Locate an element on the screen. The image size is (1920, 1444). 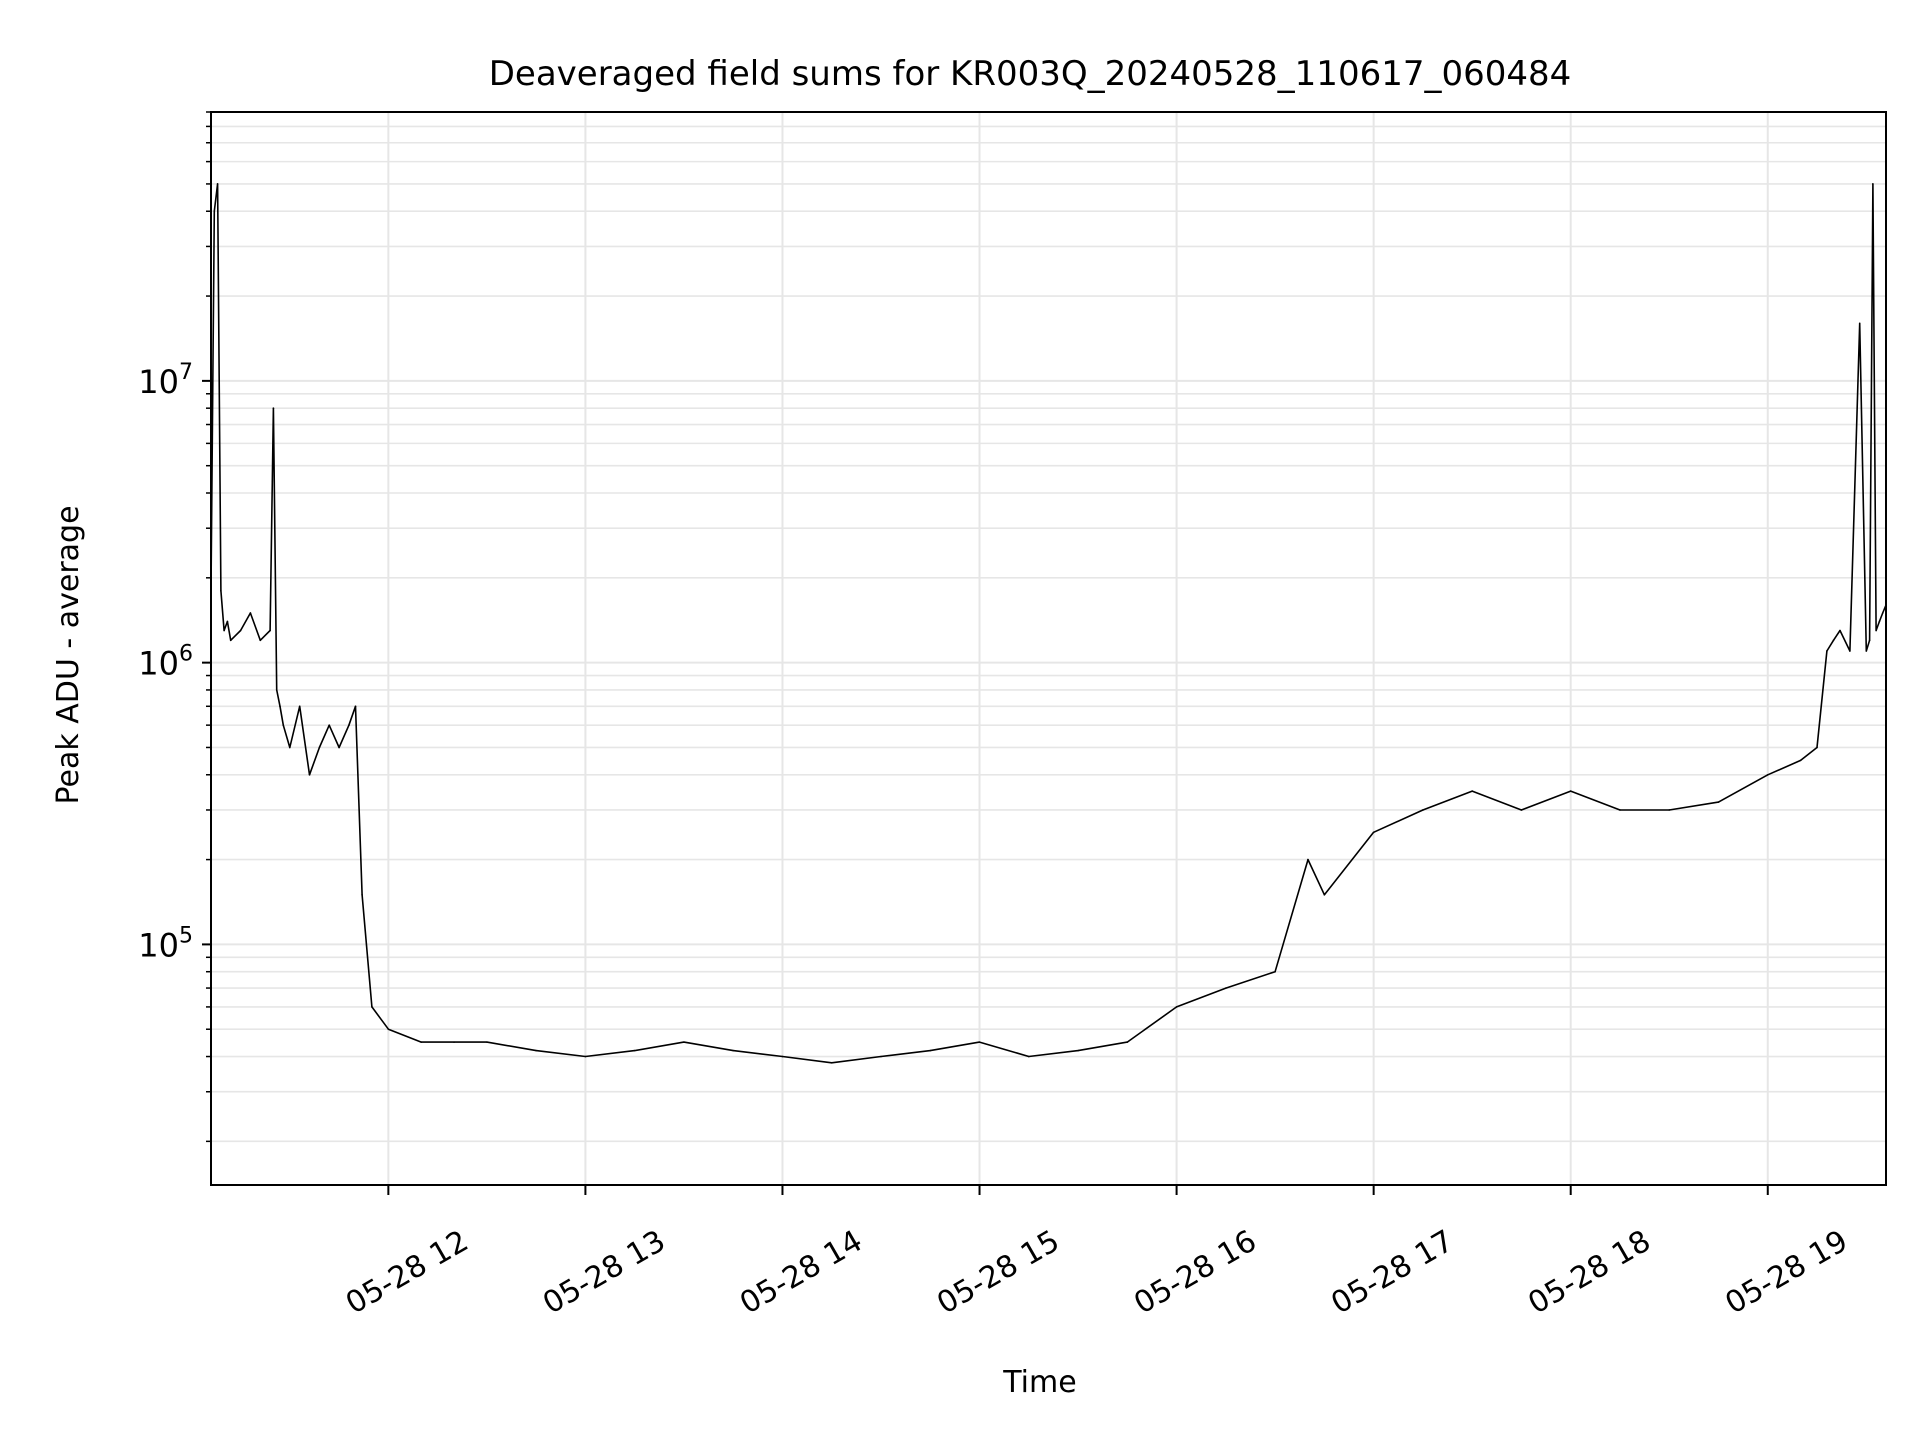
y-tick-exponent: 7 is located at coordinates (186, 372).